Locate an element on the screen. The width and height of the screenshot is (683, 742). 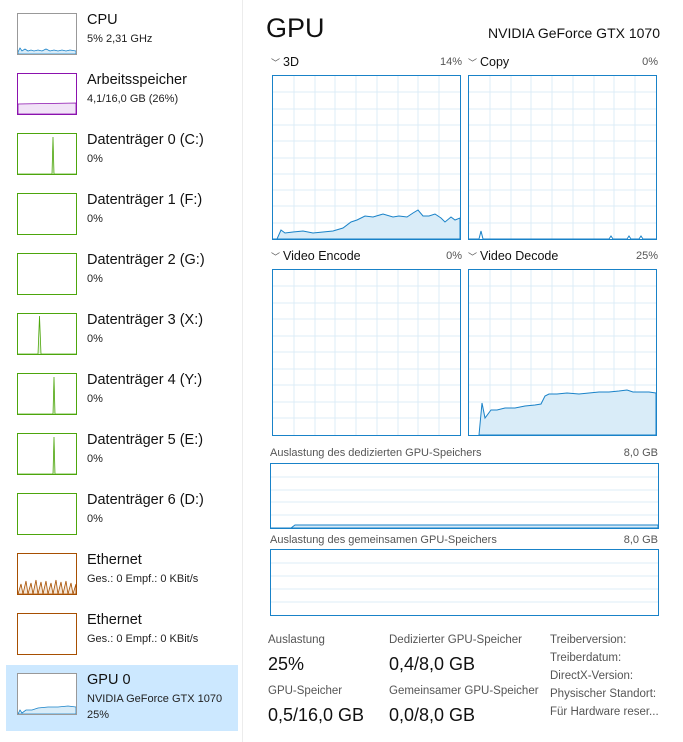
graph-copy is located at coordinates (562, 157).